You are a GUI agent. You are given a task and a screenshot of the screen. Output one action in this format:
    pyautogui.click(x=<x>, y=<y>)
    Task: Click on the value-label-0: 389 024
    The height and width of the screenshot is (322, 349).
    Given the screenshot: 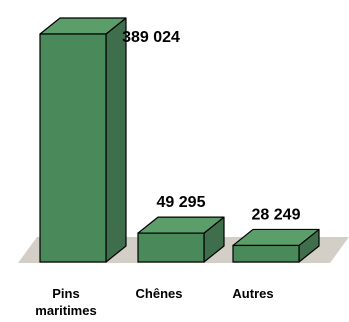 What is the action you would take?
    pyautogui.click(x=151, y=37)
    